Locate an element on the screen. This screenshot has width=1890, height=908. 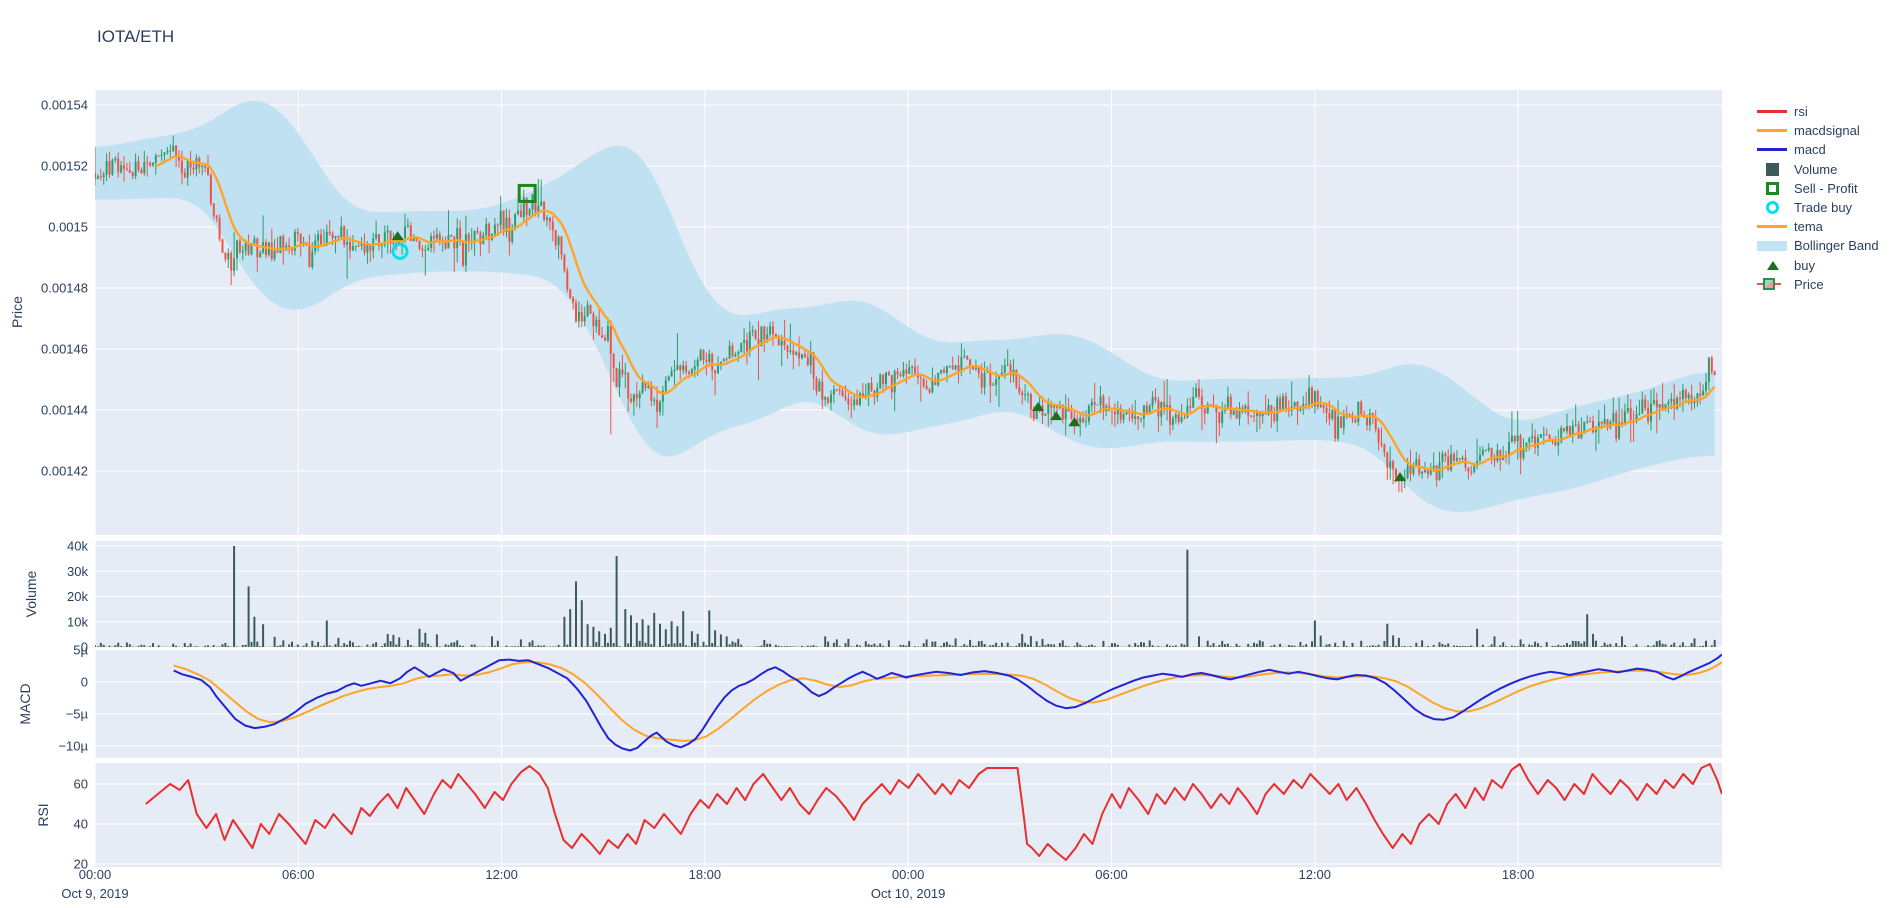
macd-swatch-icon is located at coordinates (1773, 150).